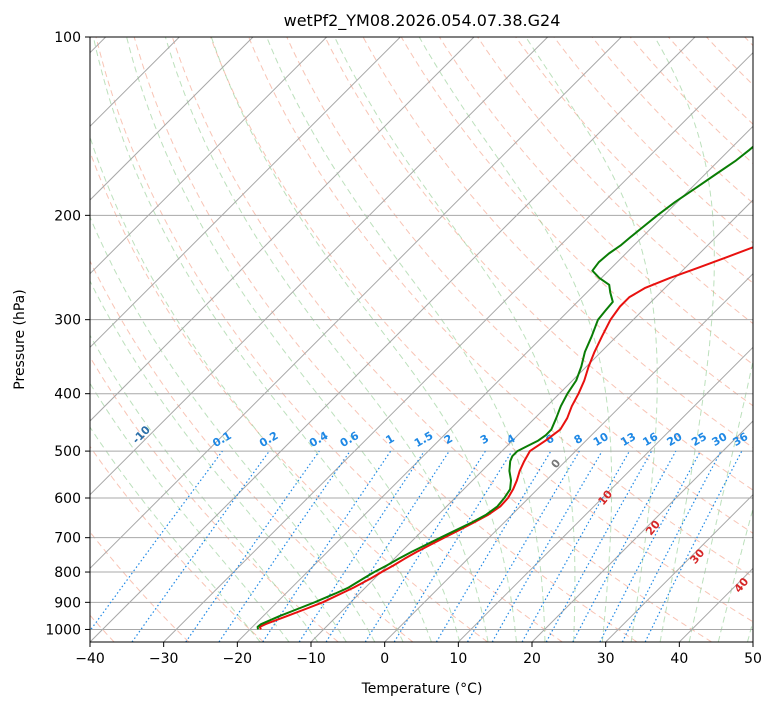 The image size is (775, 708). What do you see at coordinates (418, 654) in the screenshot?
I see `x-axis: −40 −30 −20 −10 0 10 20 30 40 50` at bounding box center [418, 654].